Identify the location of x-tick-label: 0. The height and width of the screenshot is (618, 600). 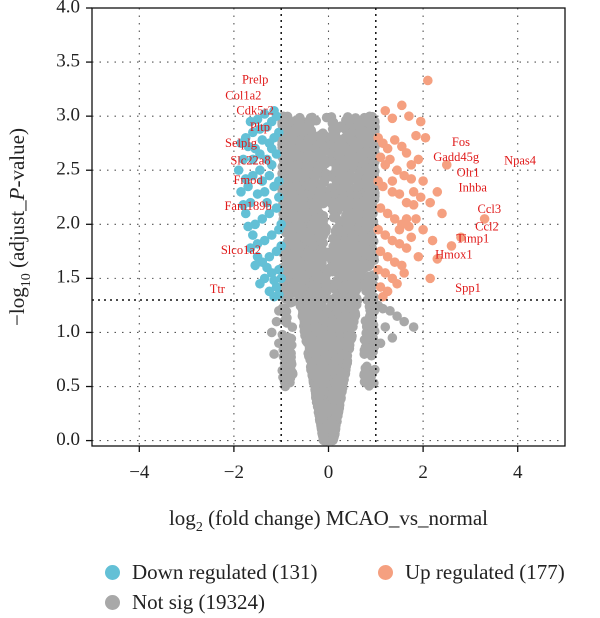
(329, 472).